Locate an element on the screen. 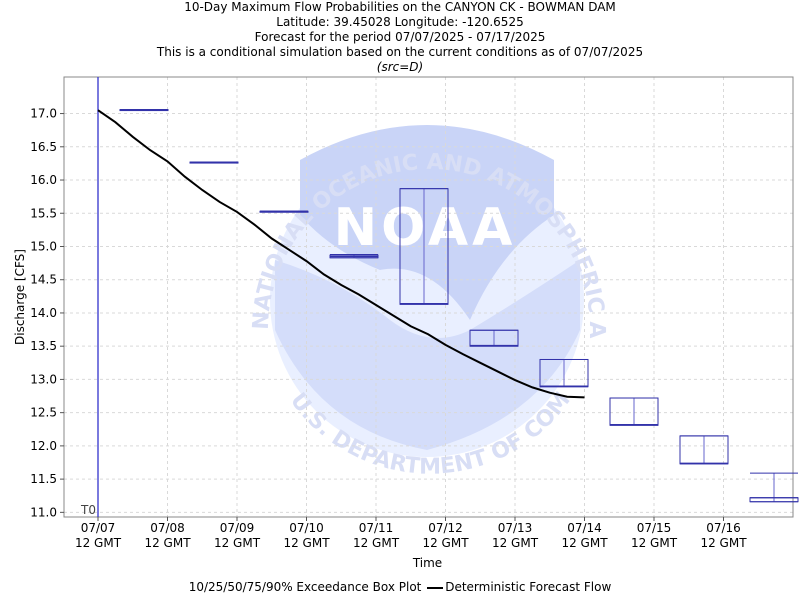  x-tick-label: 07/15 is located at coordinates (654, 528).